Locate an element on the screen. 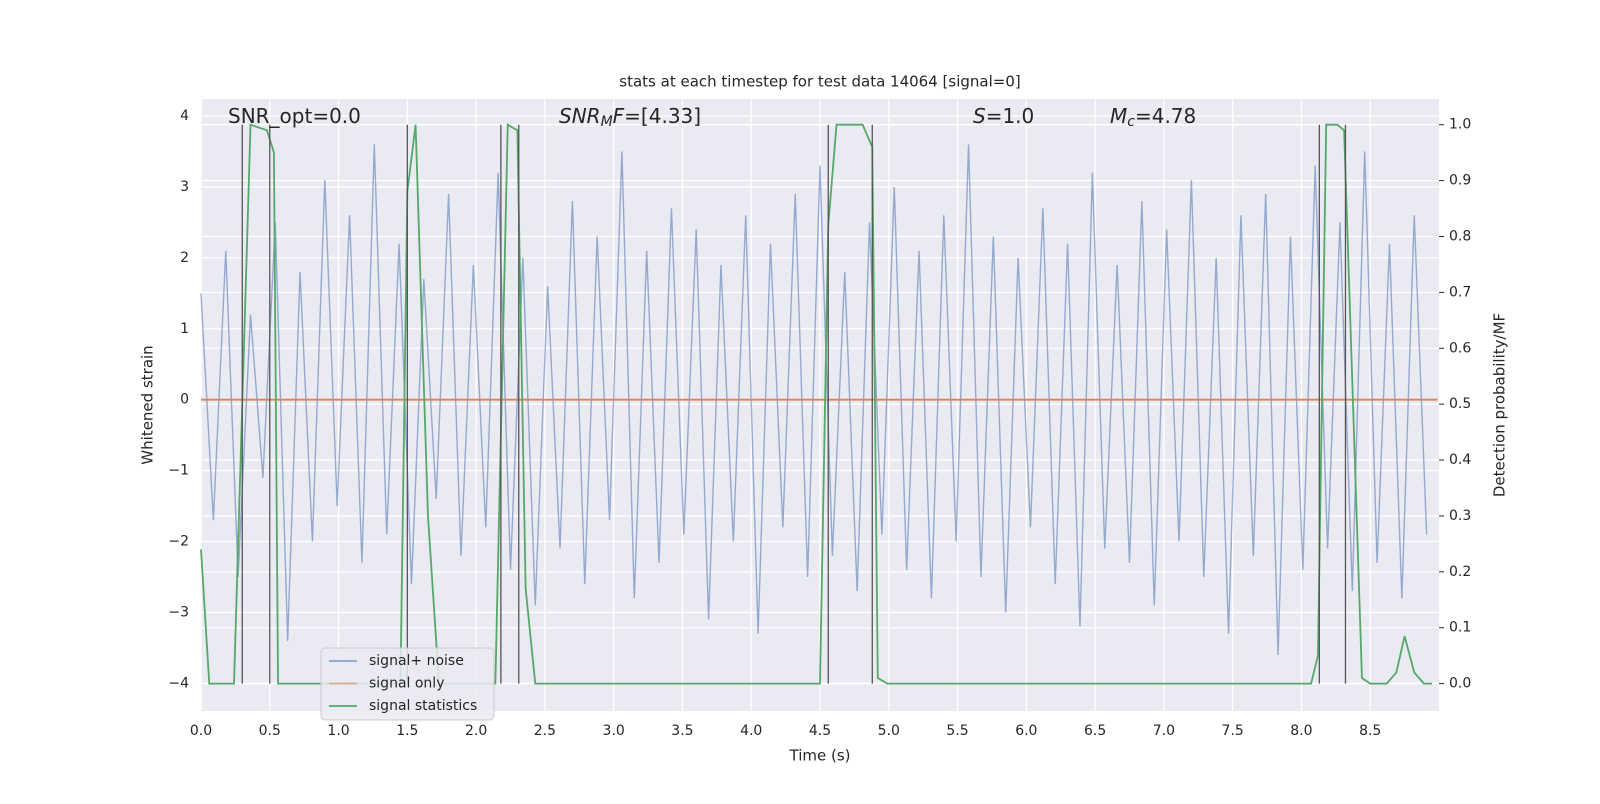  legend-label: signal only is located at coordinates (406, 684).